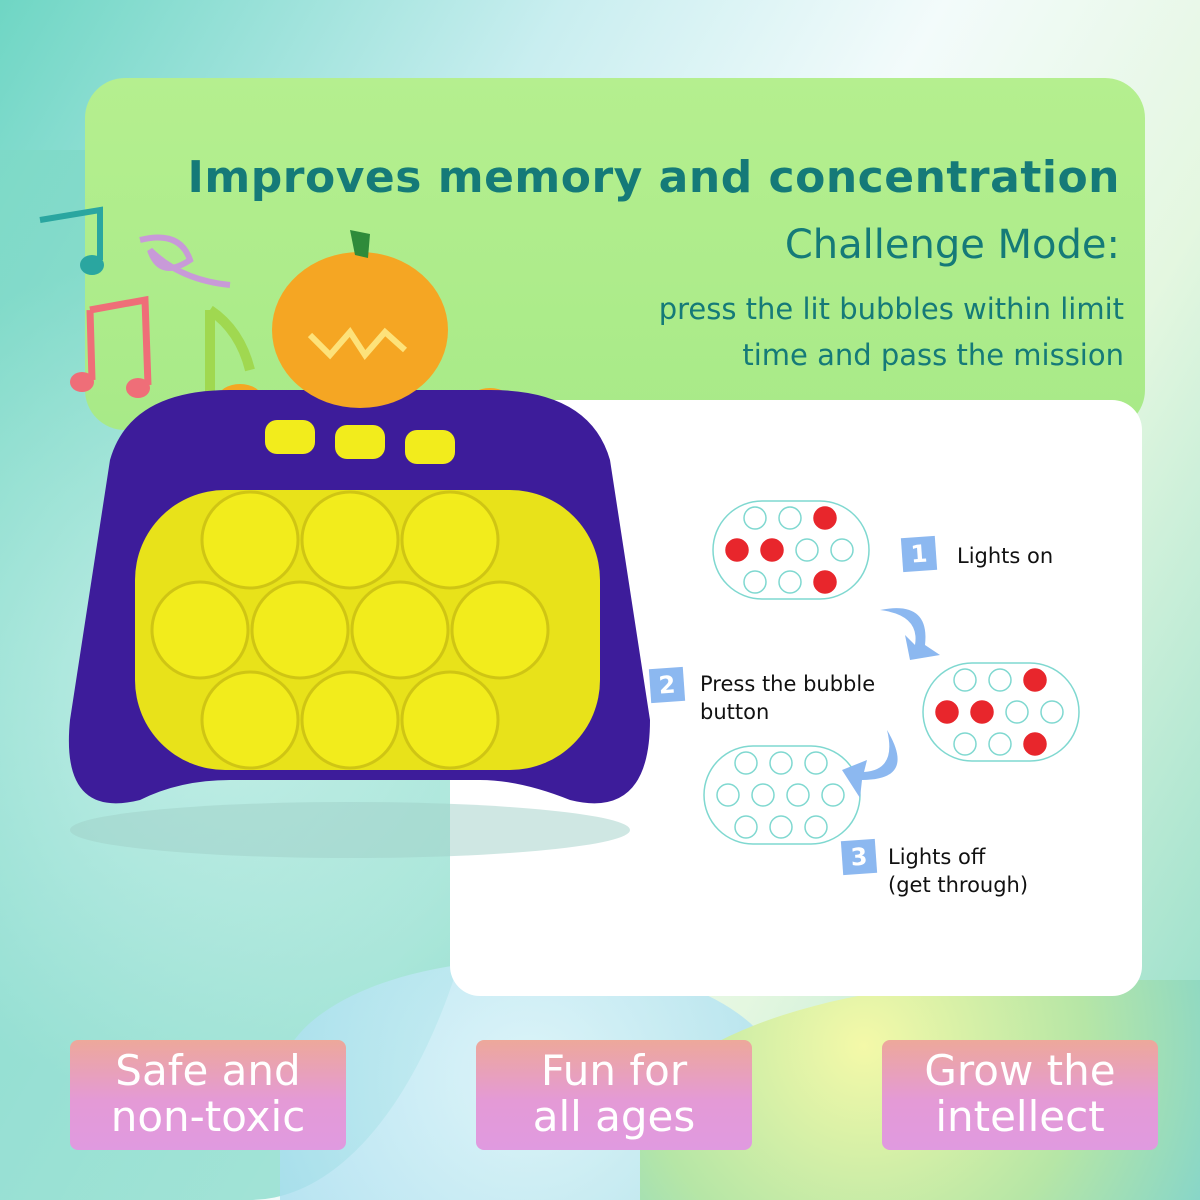 This screenshot has width=1200, height=1200. I want to click on feature-text: Grow the intellect, so click(1020, 1093).